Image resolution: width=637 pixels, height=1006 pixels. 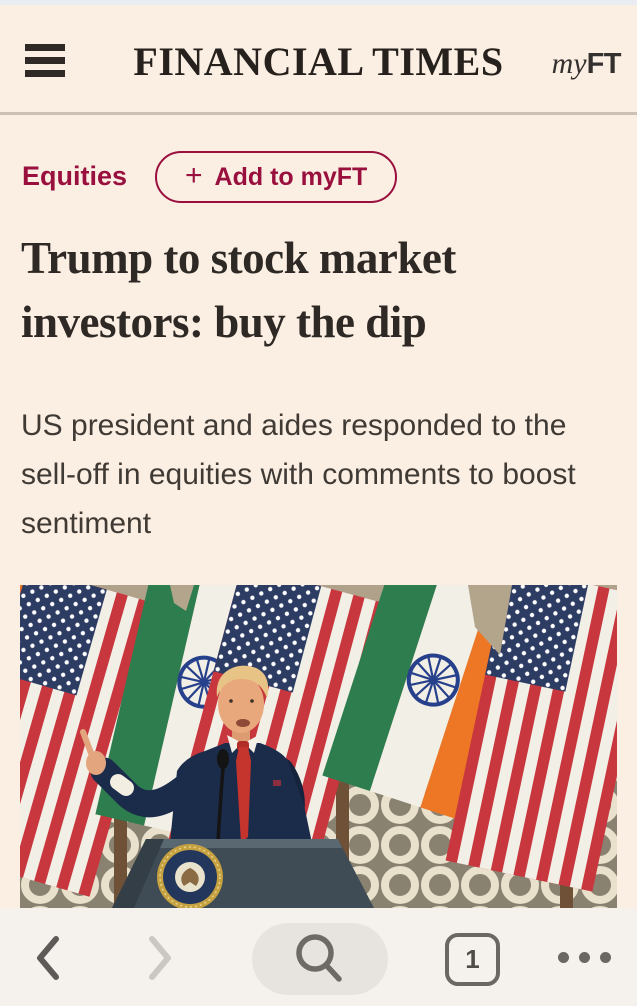 What do you see at coordinates (194, 175) in the screenshot?
I see `plus-icon: +` at bounding box center [194, 175].